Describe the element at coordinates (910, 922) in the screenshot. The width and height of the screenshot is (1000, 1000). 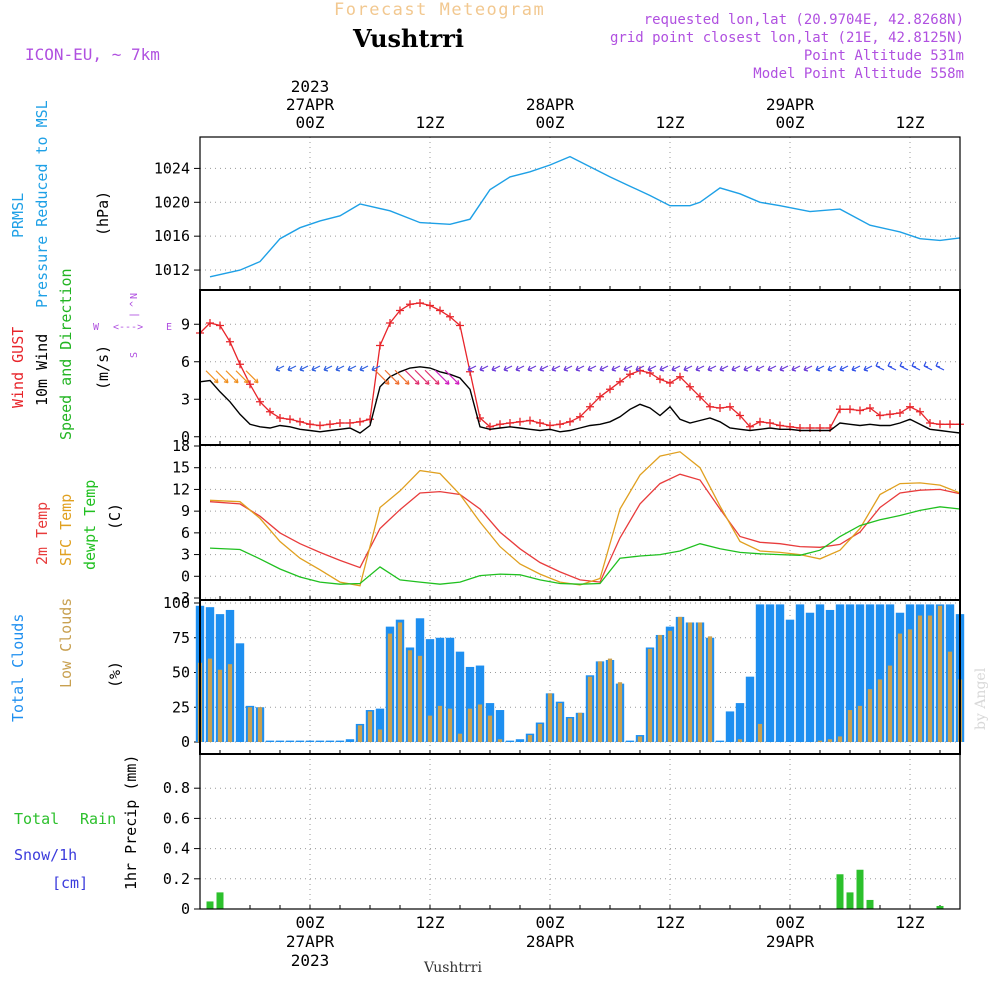
I see `bottom-hour-label: 12Z` at that location.